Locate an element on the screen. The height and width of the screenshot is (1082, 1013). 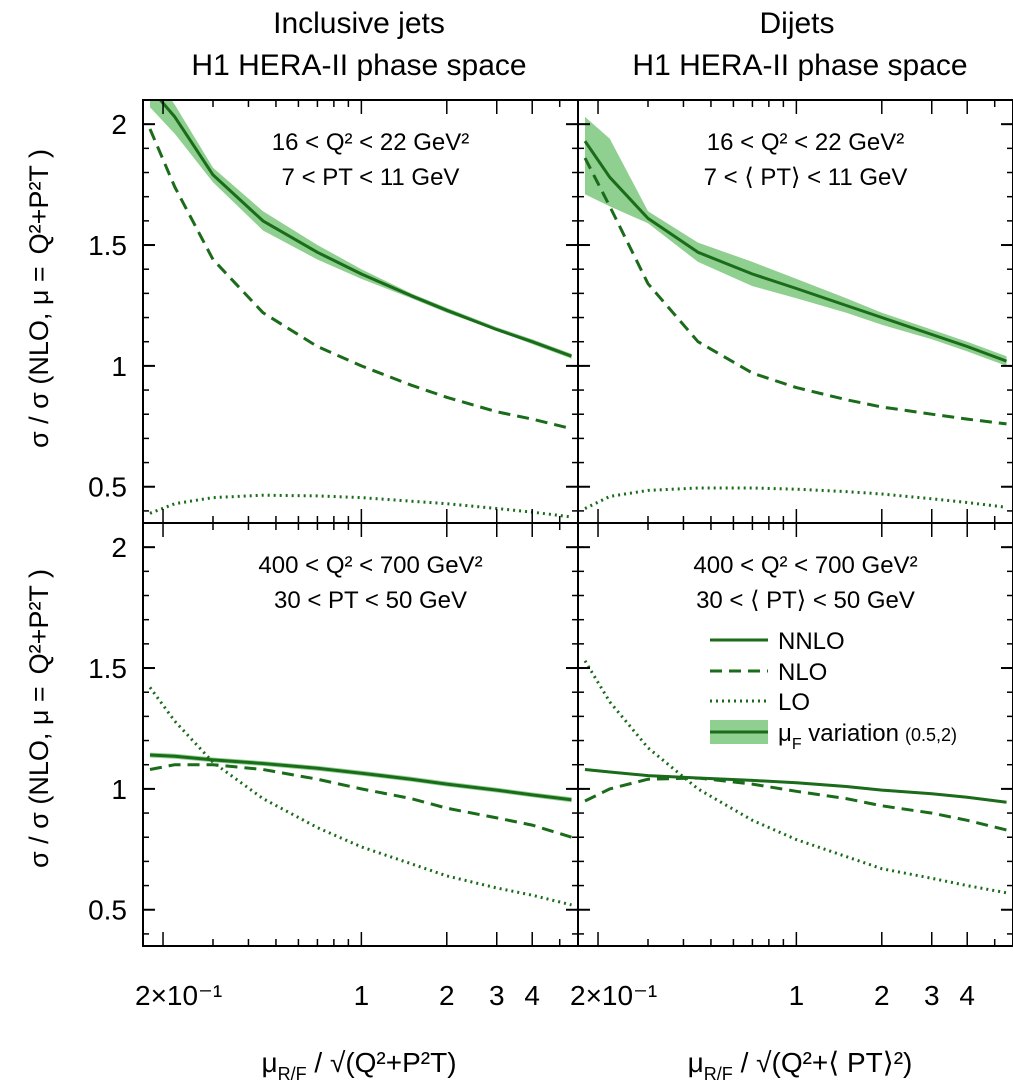
legend-nnlo-label: NNLO is located at coordinates (811, 641).